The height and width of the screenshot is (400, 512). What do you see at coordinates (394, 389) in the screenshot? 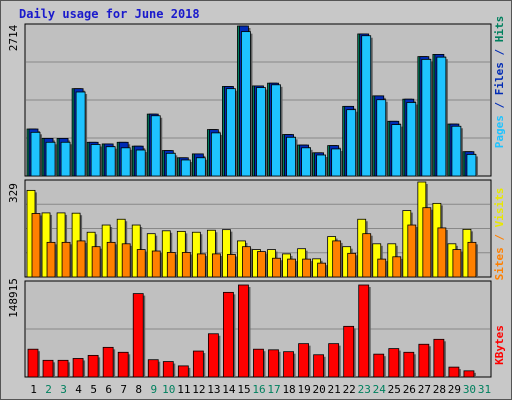
I see `x-tick-label: 25` at bounding box center [394, 389].